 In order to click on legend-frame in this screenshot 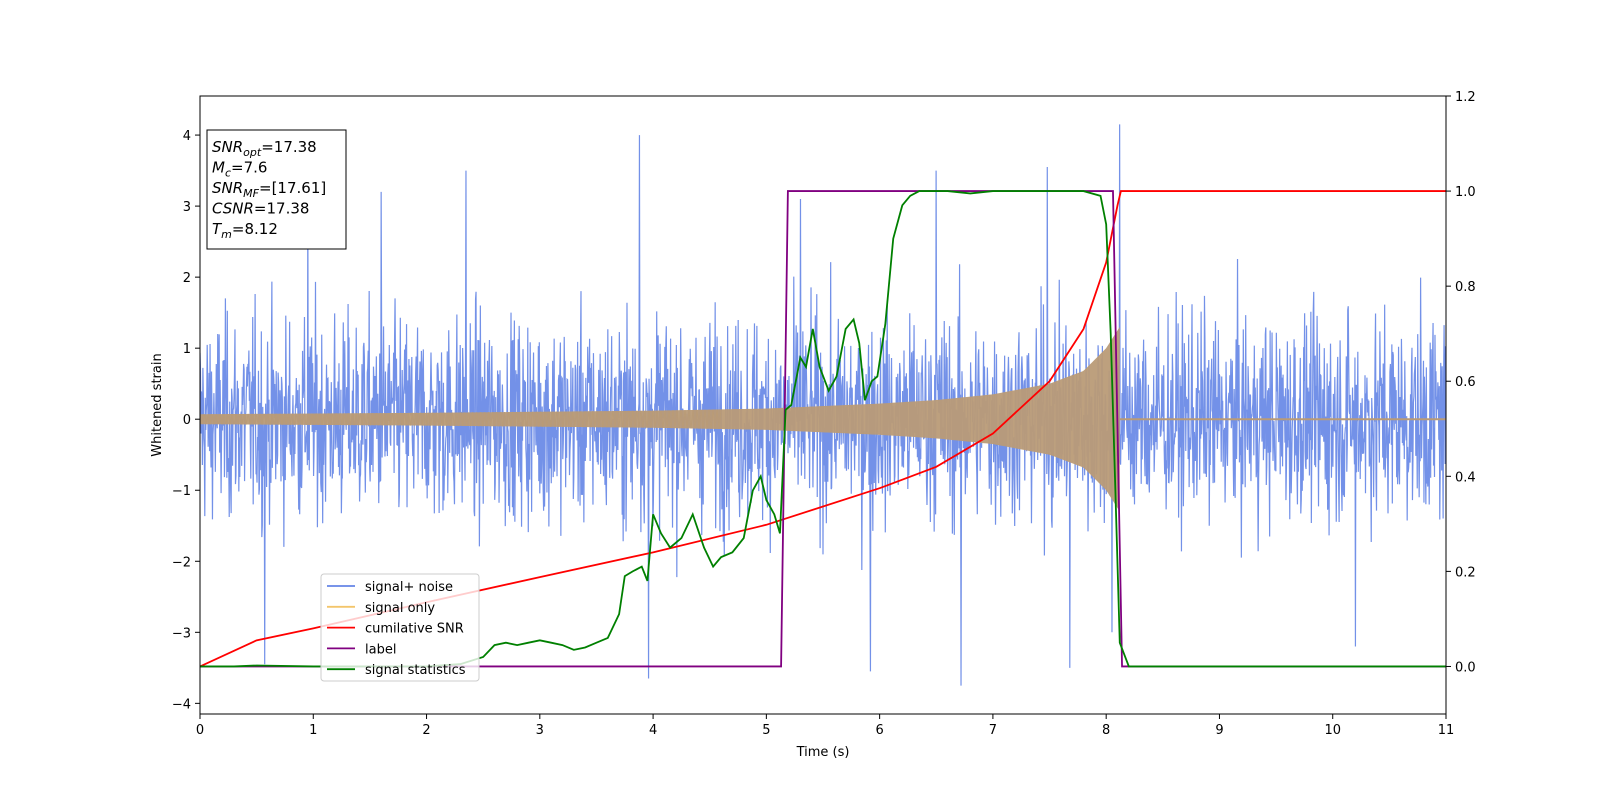, I will do `click(400, 627)`.